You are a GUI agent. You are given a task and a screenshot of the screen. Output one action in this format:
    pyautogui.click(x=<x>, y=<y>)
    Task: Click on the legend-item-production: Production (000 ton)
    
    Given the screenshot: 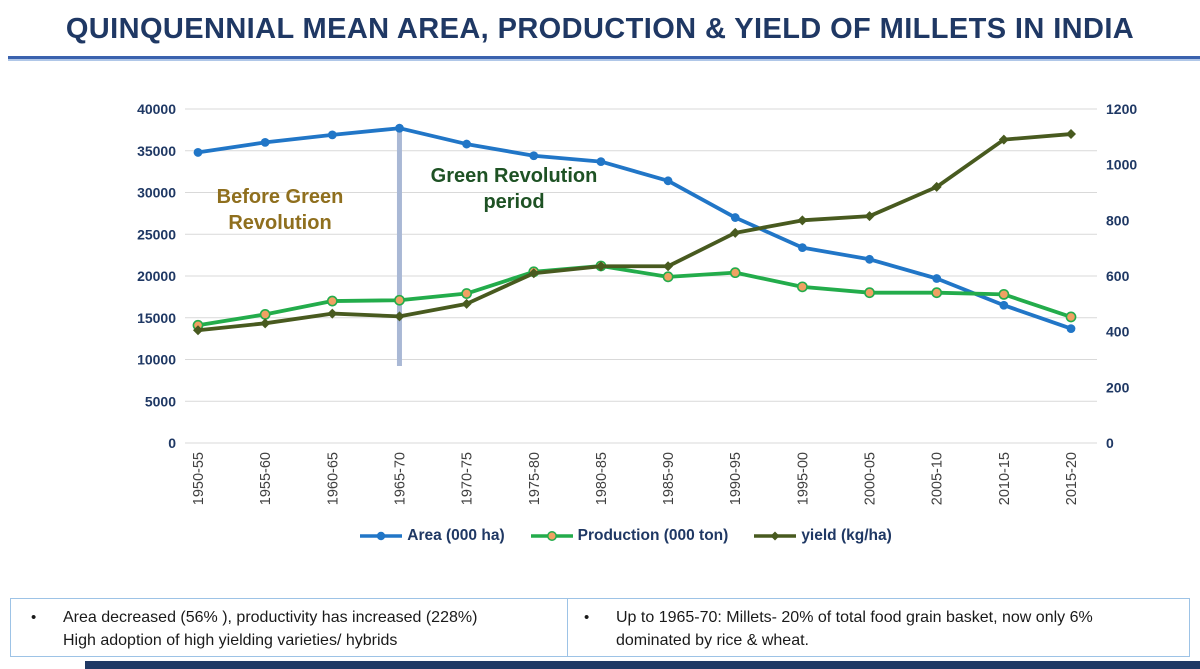 What is the action you would take?
    pyautogui.click(x=629, y=536)
    